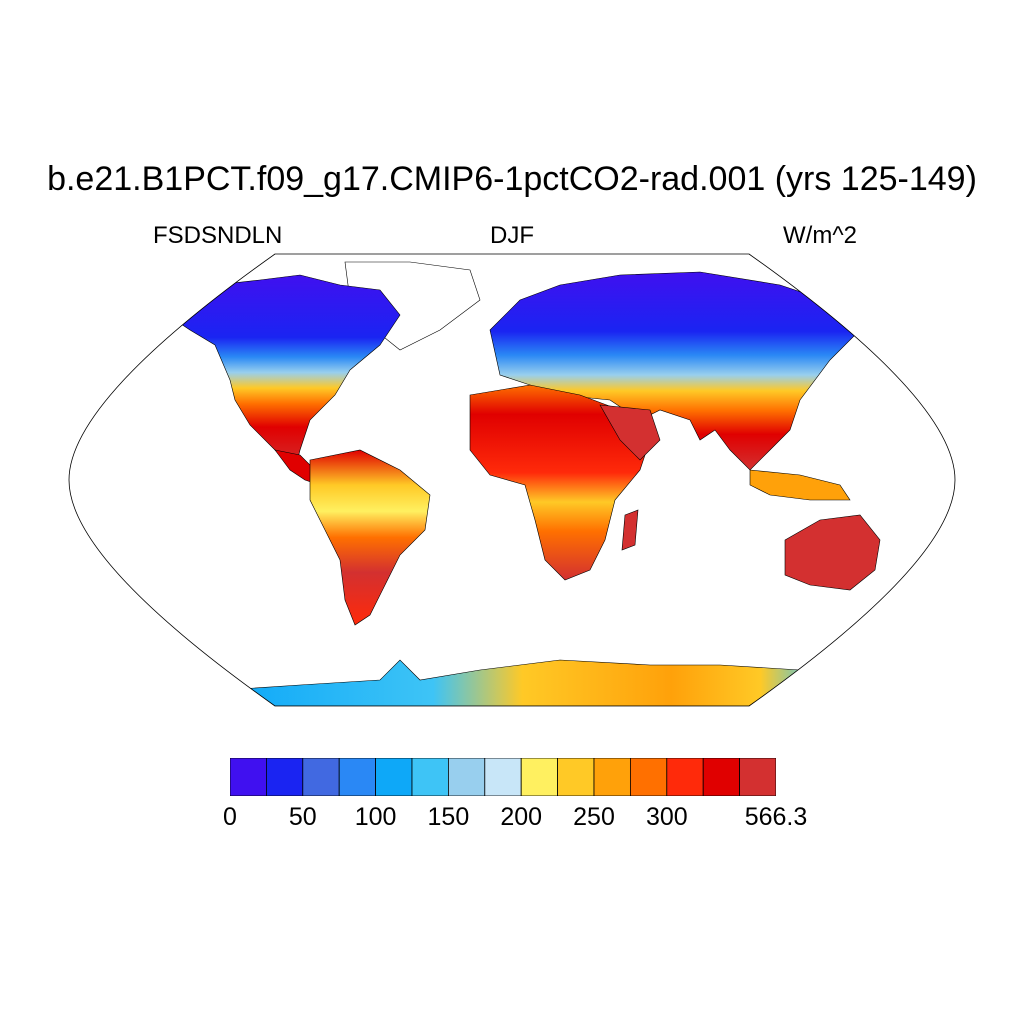  What do you see at coordinates (800, 485) in the screenshot?
I see `maritime-continent` at bounding box center [800, 485].